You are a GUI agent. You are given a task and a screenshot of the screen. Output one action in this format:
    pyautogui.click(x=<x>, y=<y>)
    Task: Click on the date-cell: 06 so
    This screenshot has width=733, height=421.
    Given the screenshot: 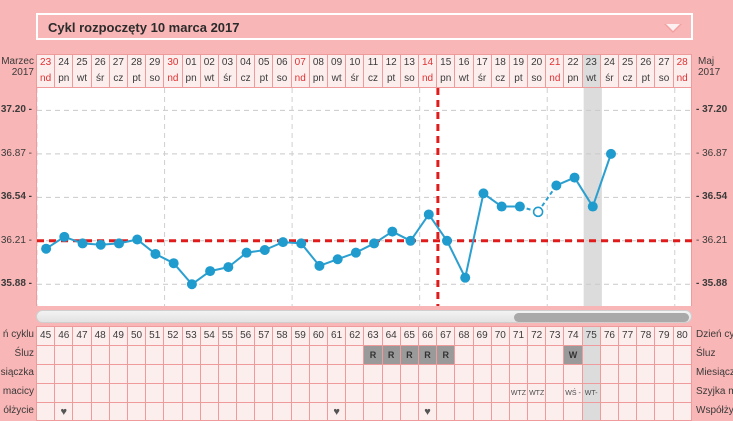 What is the action you would take?
    pyautogui.click(x=282, y=71)
    